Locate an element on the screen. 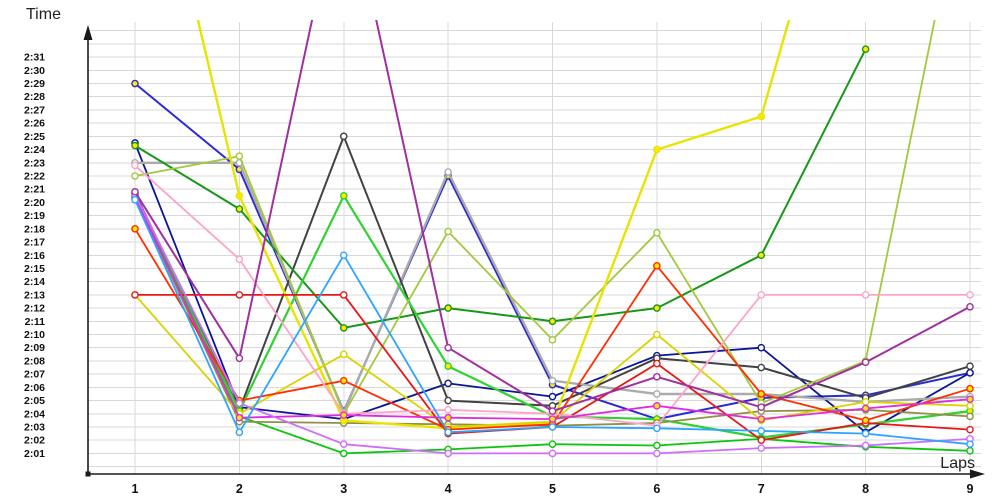  axis-origin-marker is located at coordinates (88, 474).